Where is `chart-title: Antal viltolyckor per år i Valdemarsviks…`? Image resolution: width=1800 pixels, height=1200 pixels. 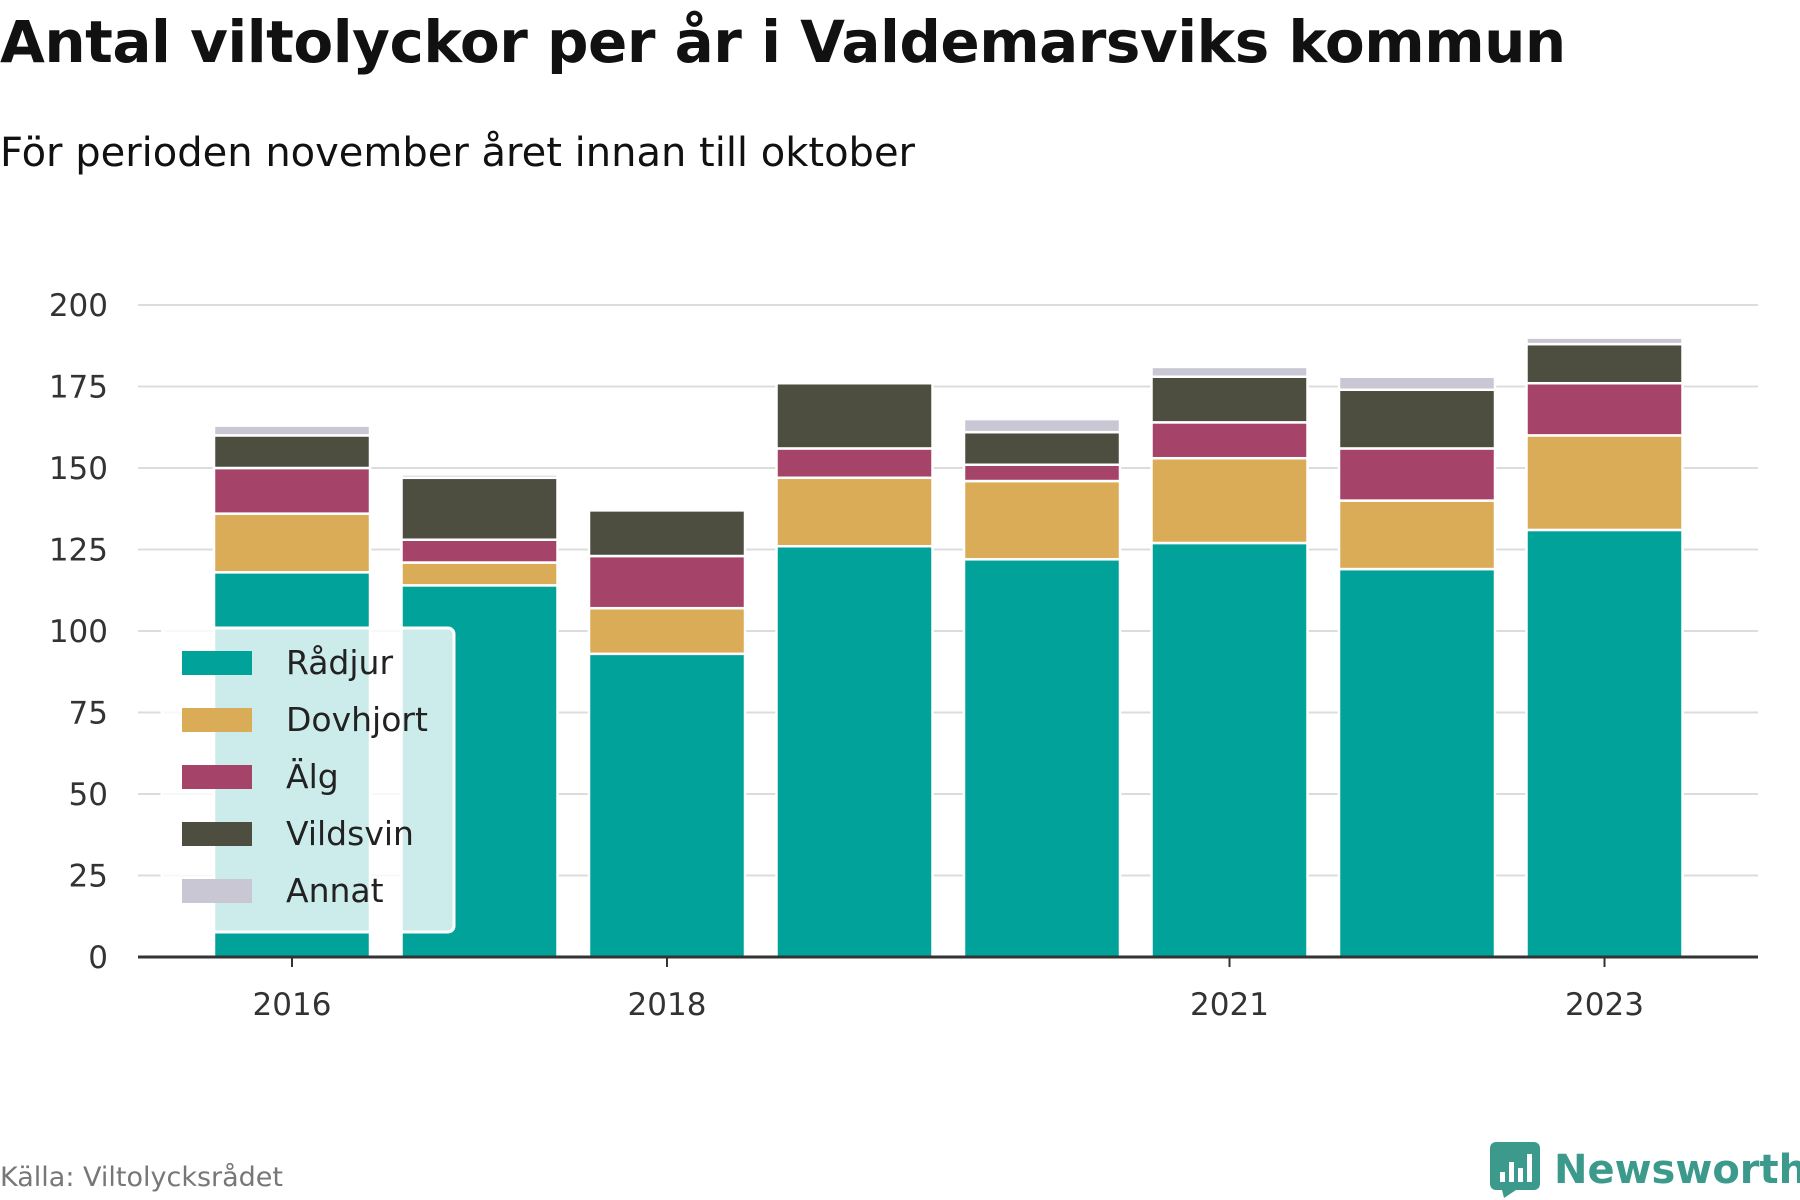 chart-title: Antal viltolyckor per år i Valdemarsviks… is located at coordinates (783, 42).